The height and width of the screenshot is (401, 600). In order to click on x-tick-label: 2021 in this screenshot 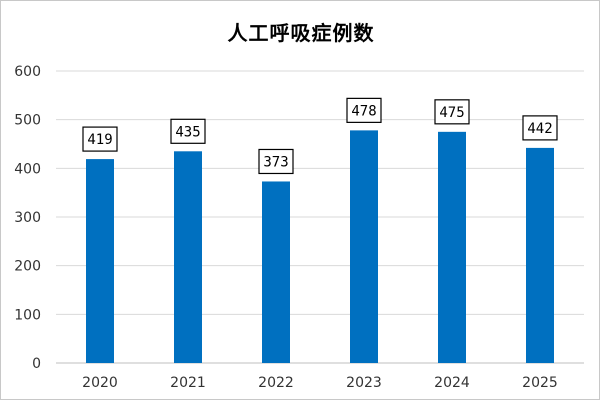, I will do `click(188, 383)`.